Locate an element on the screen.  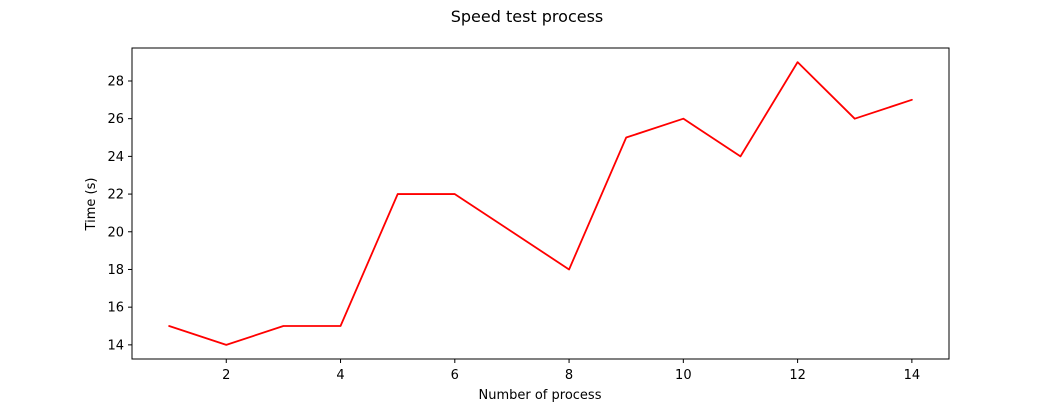
y-tick-label: 22 is located at coordinates (115, 195).